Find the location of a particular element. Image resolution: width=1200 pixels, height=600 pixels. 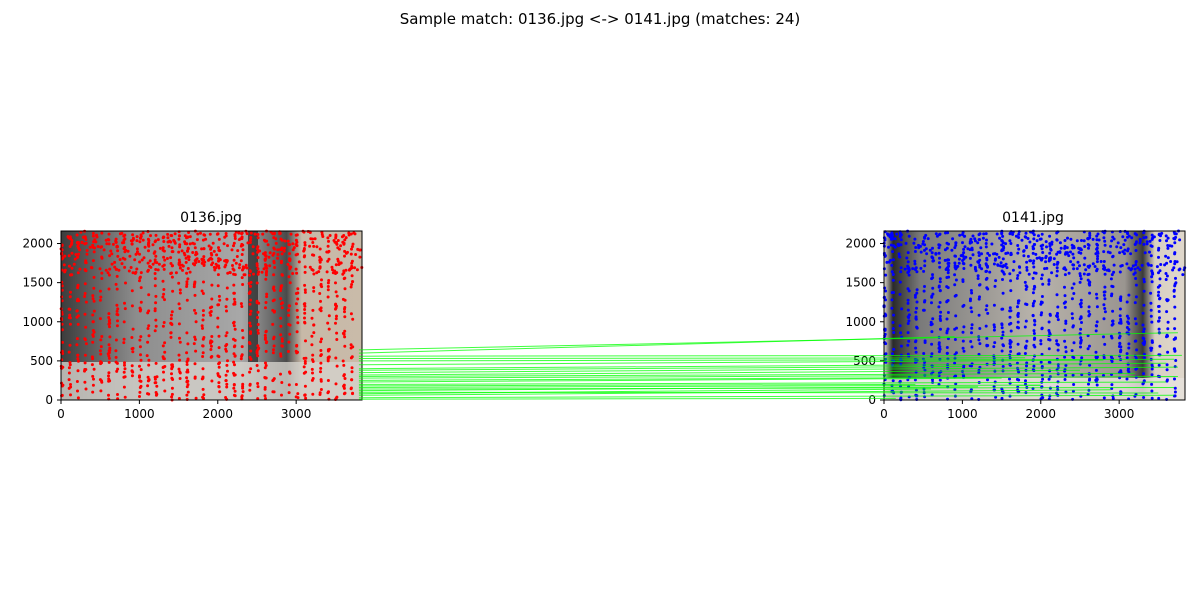

right-ytick-label: 1500 is located at coordinates (860, 283).